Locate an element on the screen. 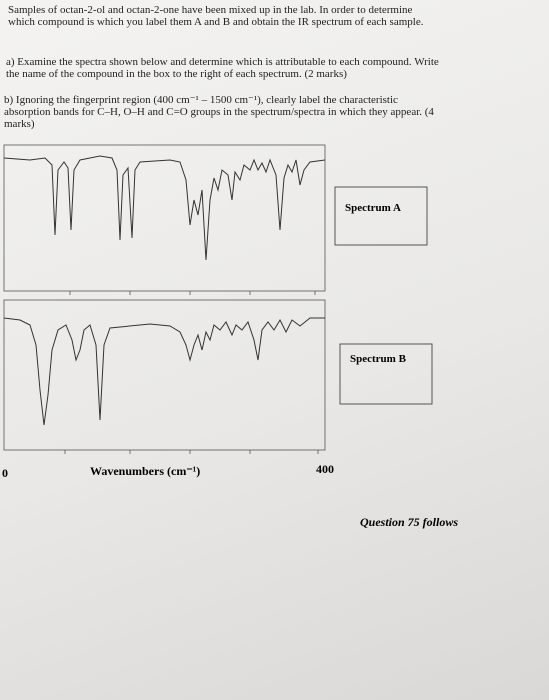  plot-frame-b is located at coordinates (164, 375).